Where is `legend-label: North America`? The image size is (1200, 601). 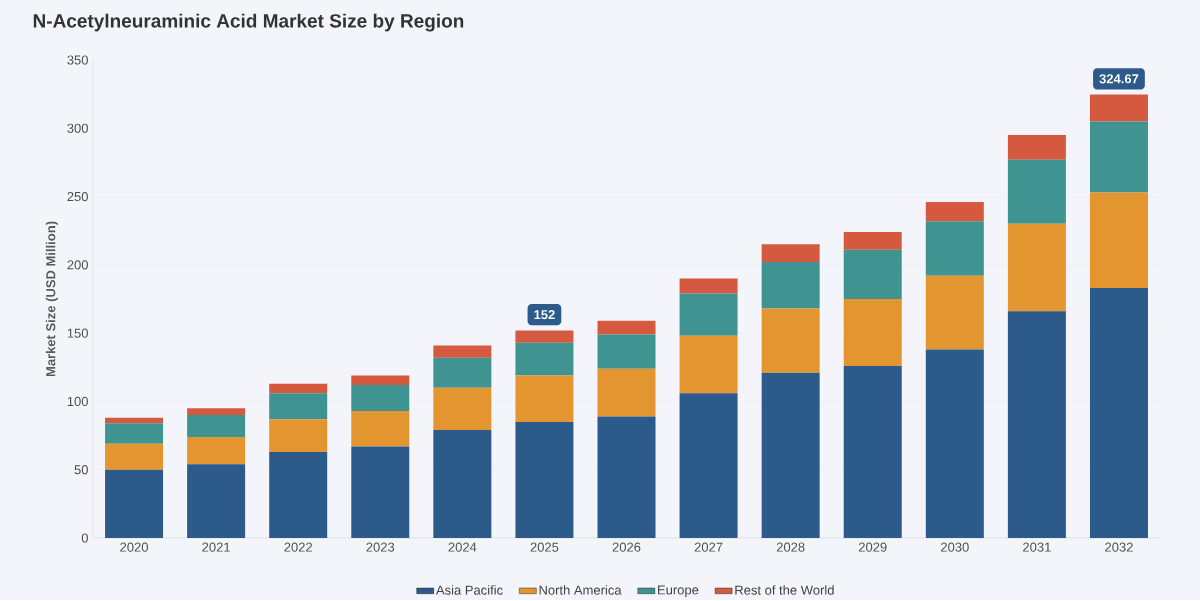
legend-label: North America is located at coordinates (580, 590).